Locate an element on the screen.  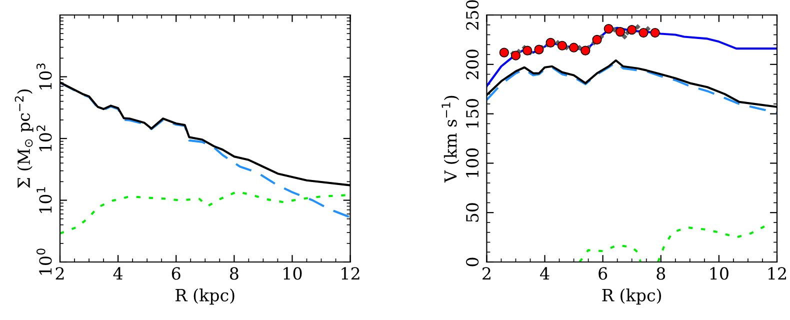
y-tick-label: 10$^{2}$ is located at coordinates (44, 139).